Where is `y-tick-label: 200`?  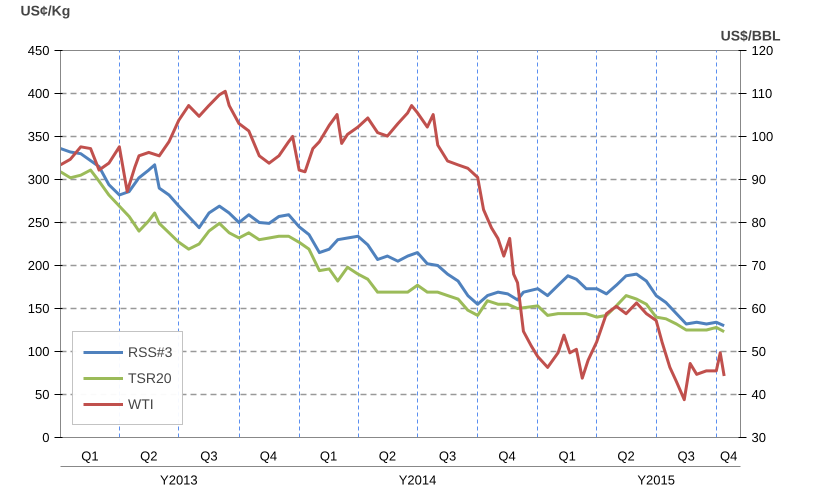 y-tick-label: 200 is located at coordinates (39, 265).